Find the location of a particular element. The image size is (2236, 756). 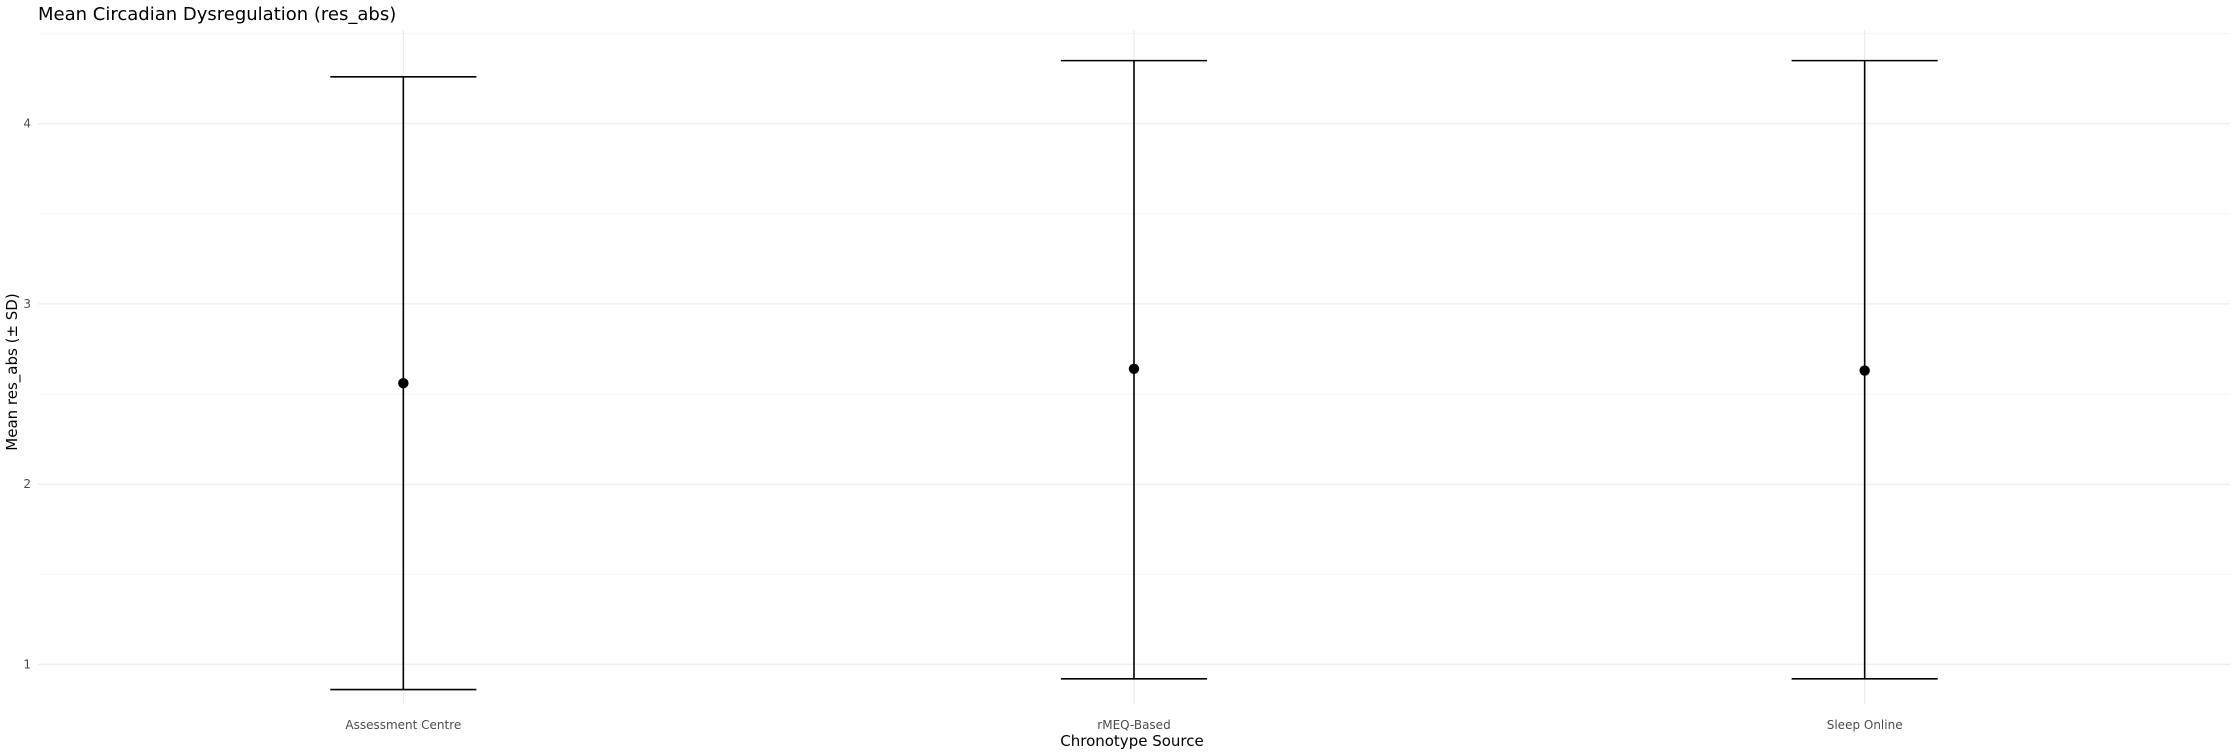

x-tick-label: Assessment Centre is located at coordinates (403, 725).